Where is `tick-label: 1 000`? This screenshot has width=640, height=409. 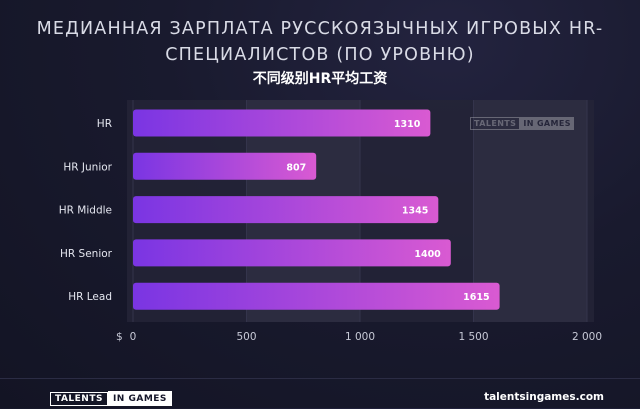
tick-label: 1 000 is located at coordinates (360, 337).